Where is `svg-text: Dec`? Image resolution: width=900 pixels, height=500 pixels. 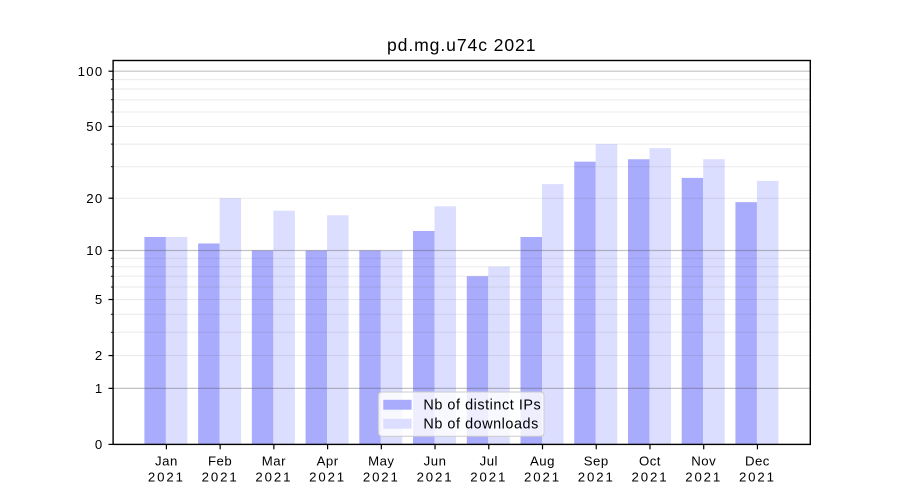 svg-text: Dec is located at coordinates (757, 461).